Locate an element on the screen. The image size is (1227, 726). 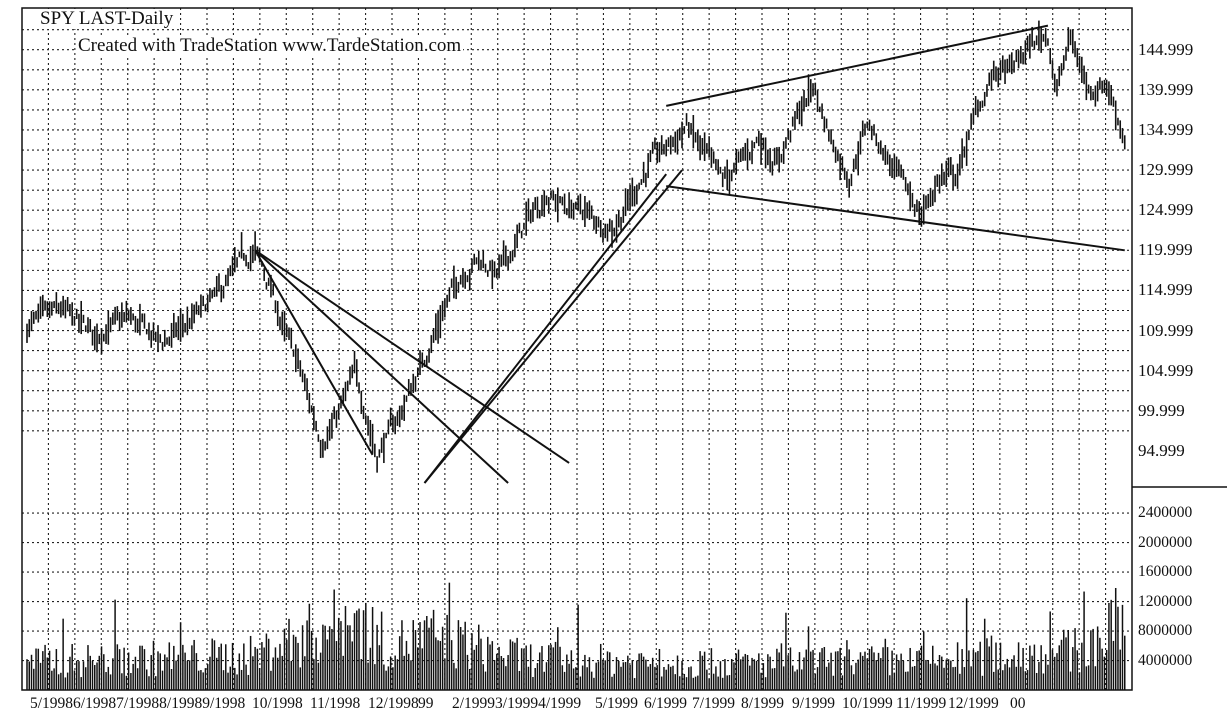
price-tick-label: 99.999 is located at coordinates (1161, 410).